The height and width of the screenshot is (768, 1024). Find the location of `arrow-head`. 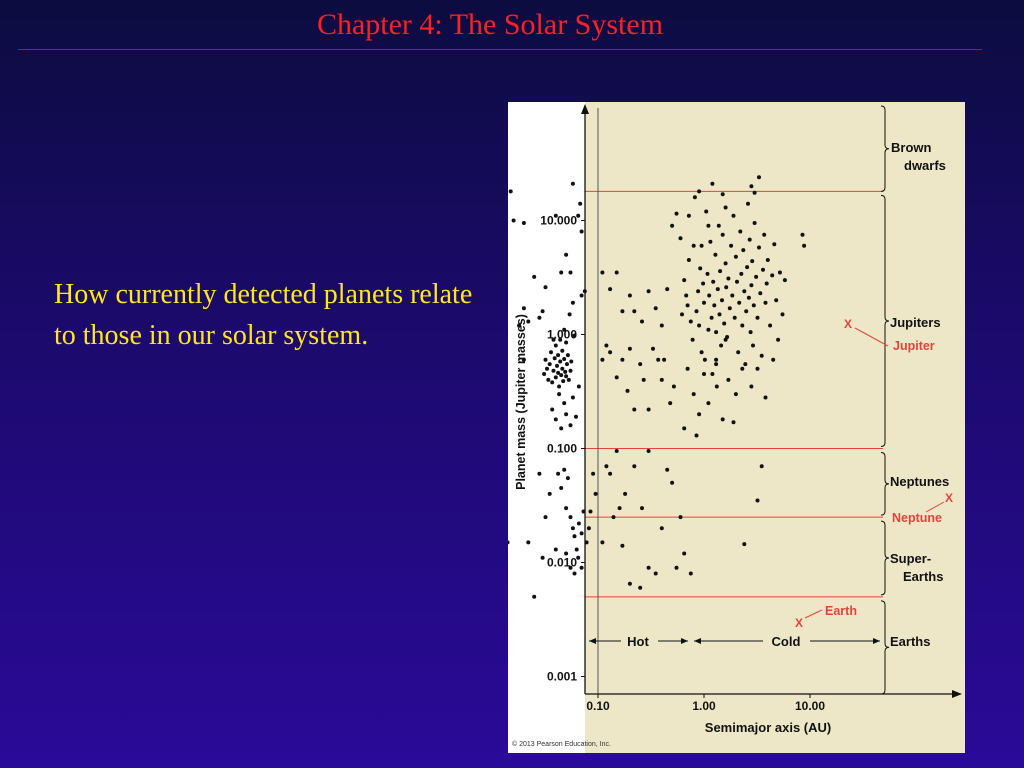

arrow-head is located at coordinates (592, 641).